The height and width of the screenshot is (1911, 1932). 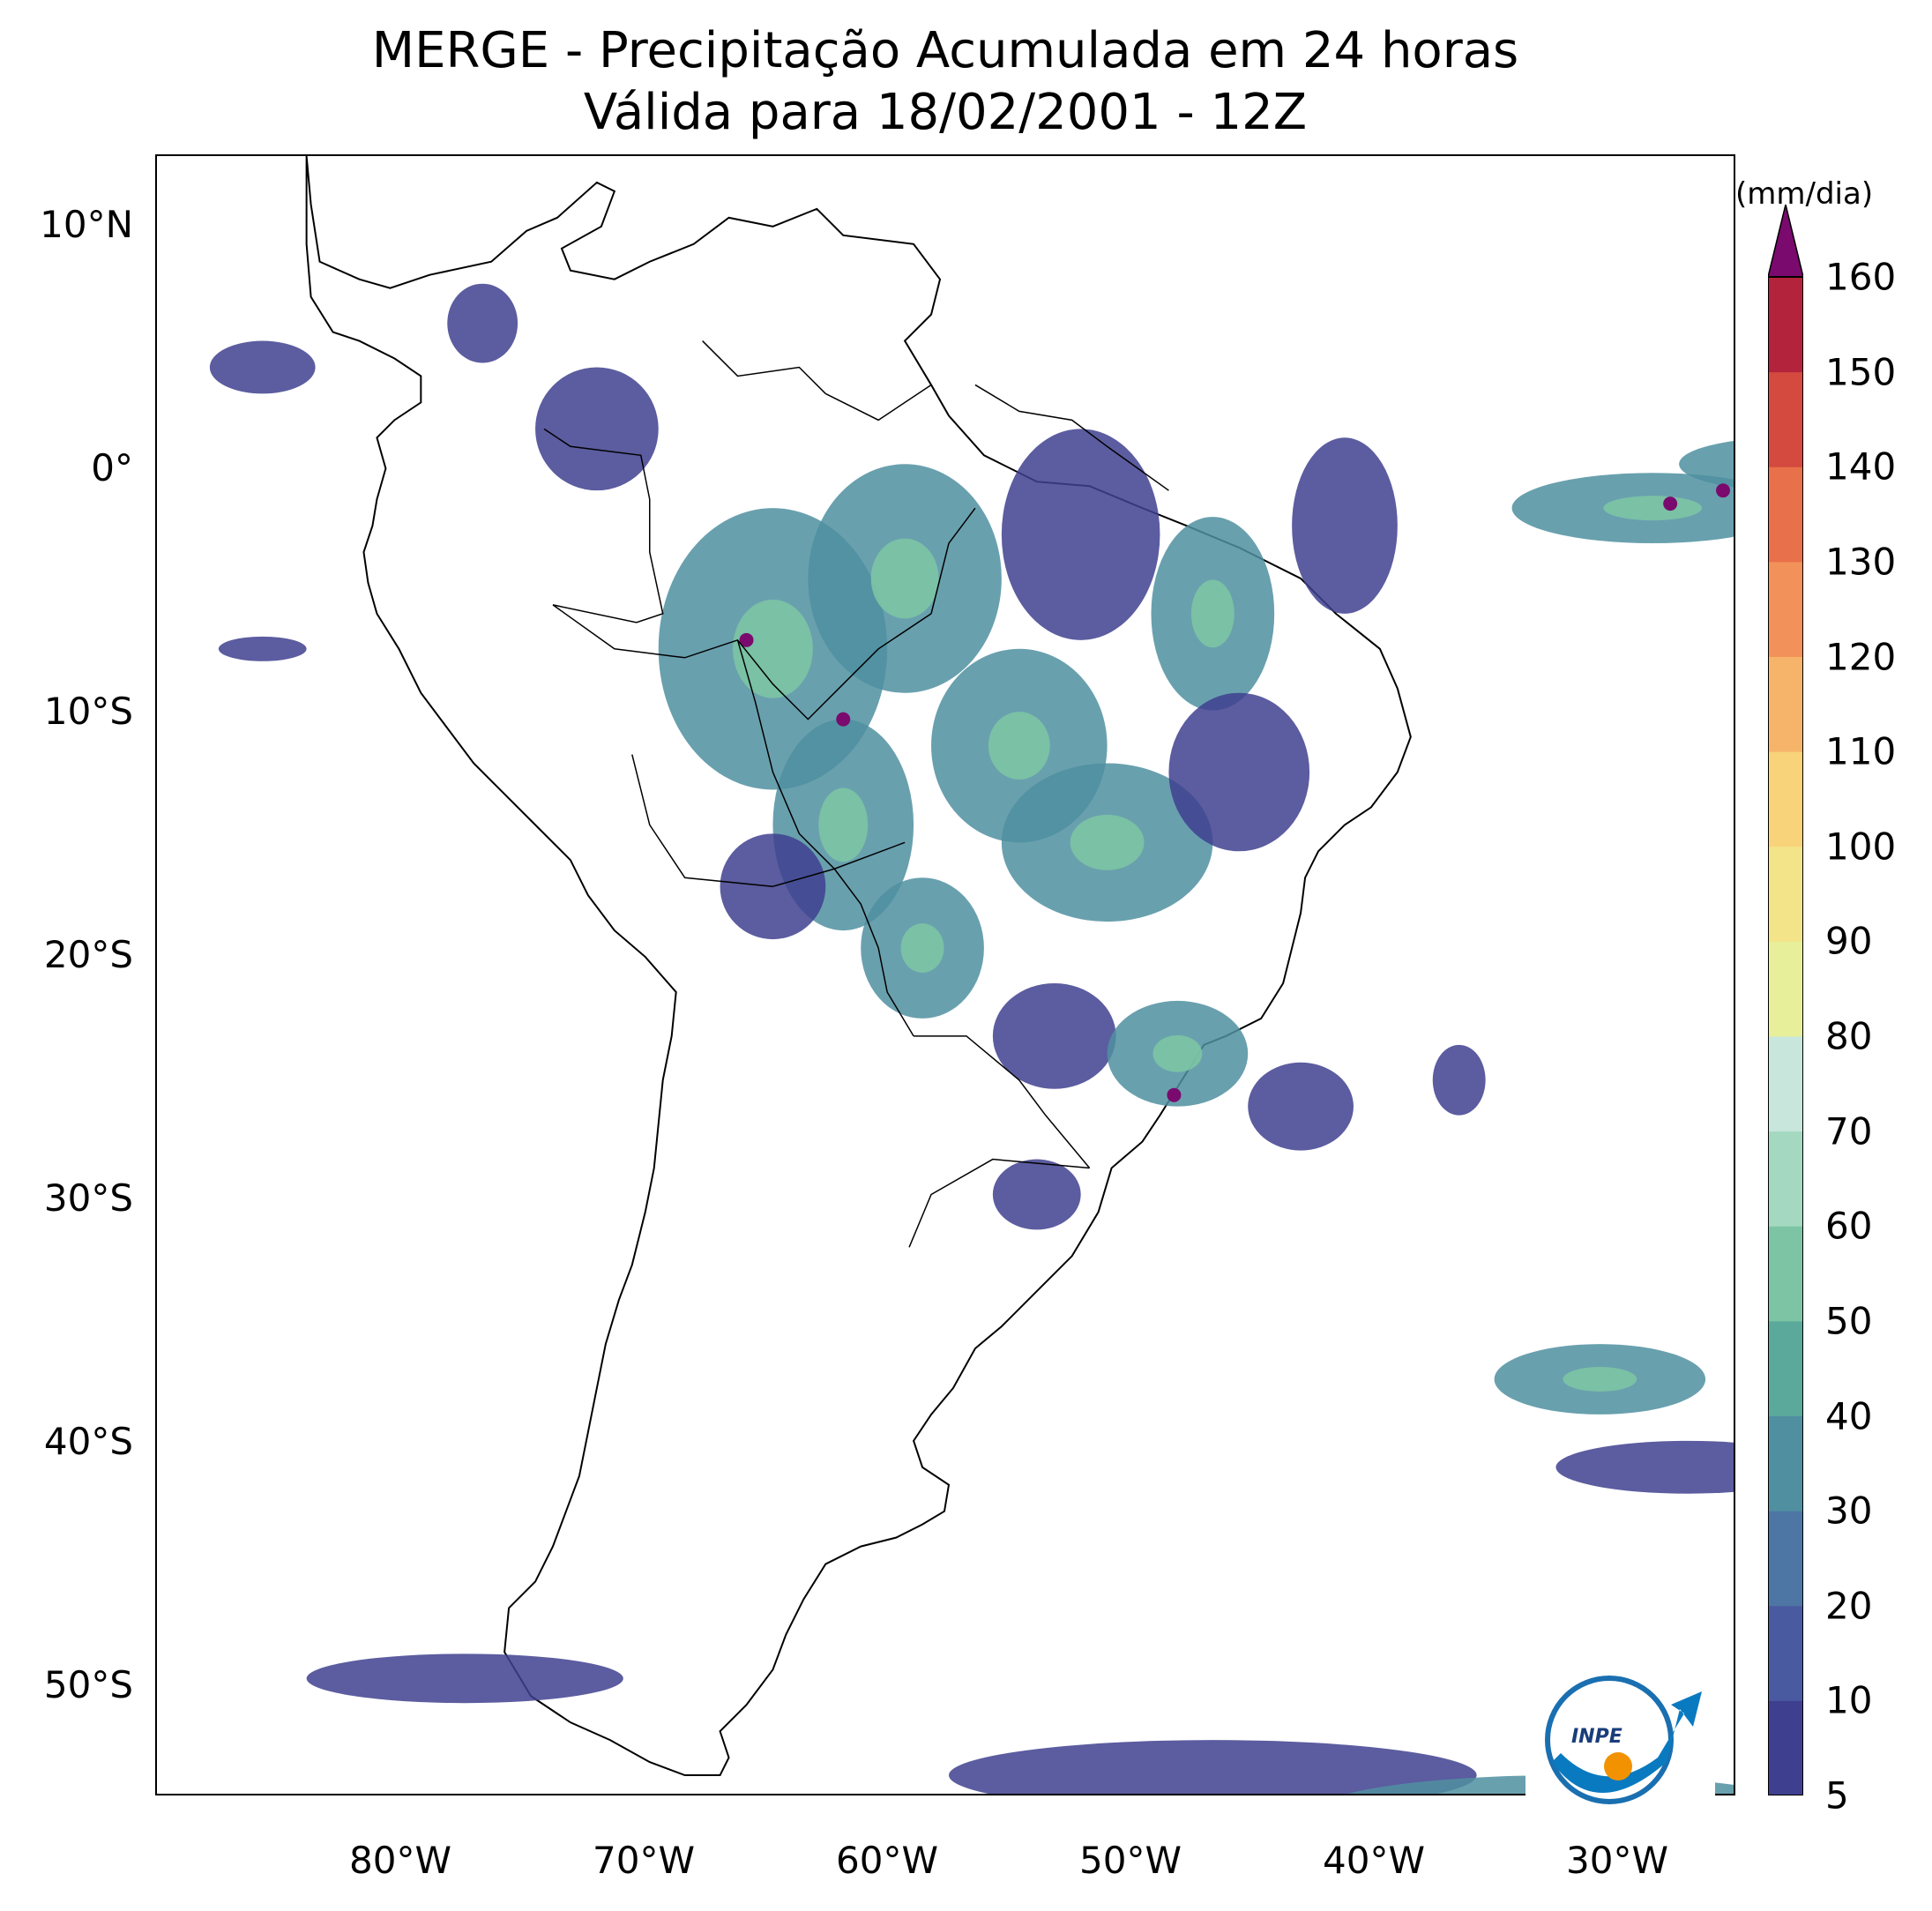 I want to click on lat-label-30s: 30°S, so click(x=88, y=1198).